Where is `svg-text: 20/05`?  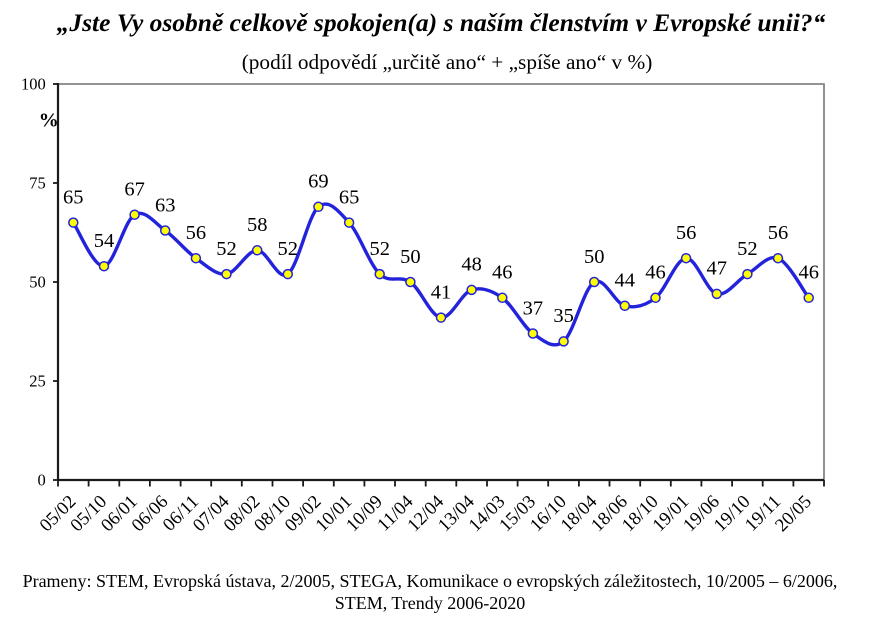 svg-text: 20/05 is located at coordinates (793, 513).